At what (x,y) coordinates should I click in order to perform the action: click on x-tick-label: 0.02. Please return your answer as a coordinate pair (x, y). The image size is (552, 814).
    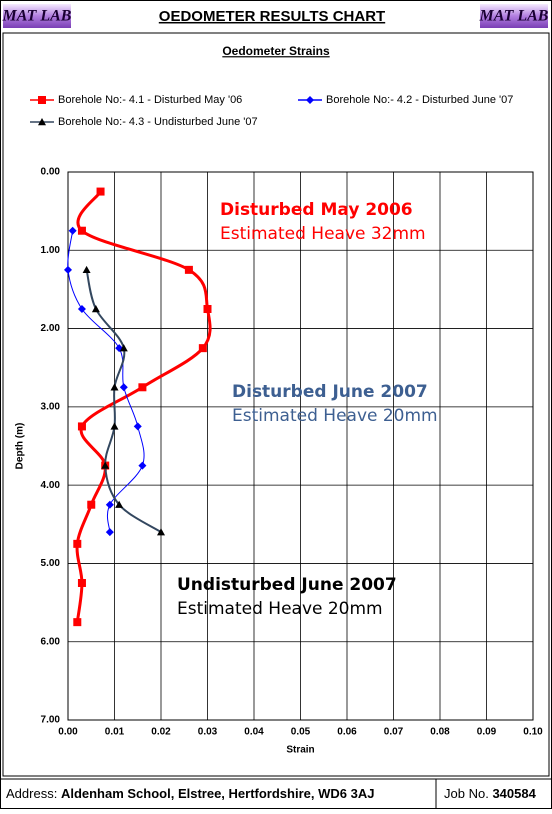
    Looking at the image, I should click on (161, 732).